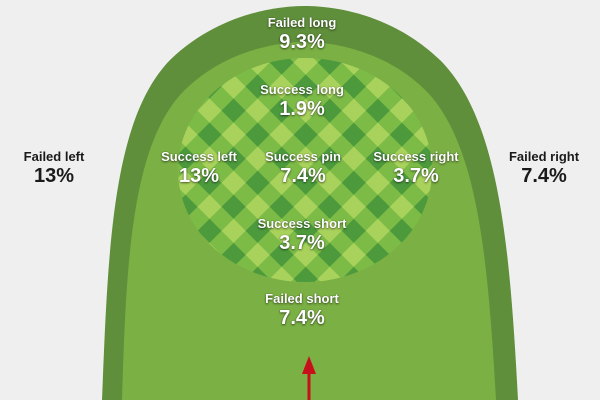 The width and height of the screenshot is (600, 400). I want to click on failed-right-zone: Failed right 7.4%, so click(544, 168).